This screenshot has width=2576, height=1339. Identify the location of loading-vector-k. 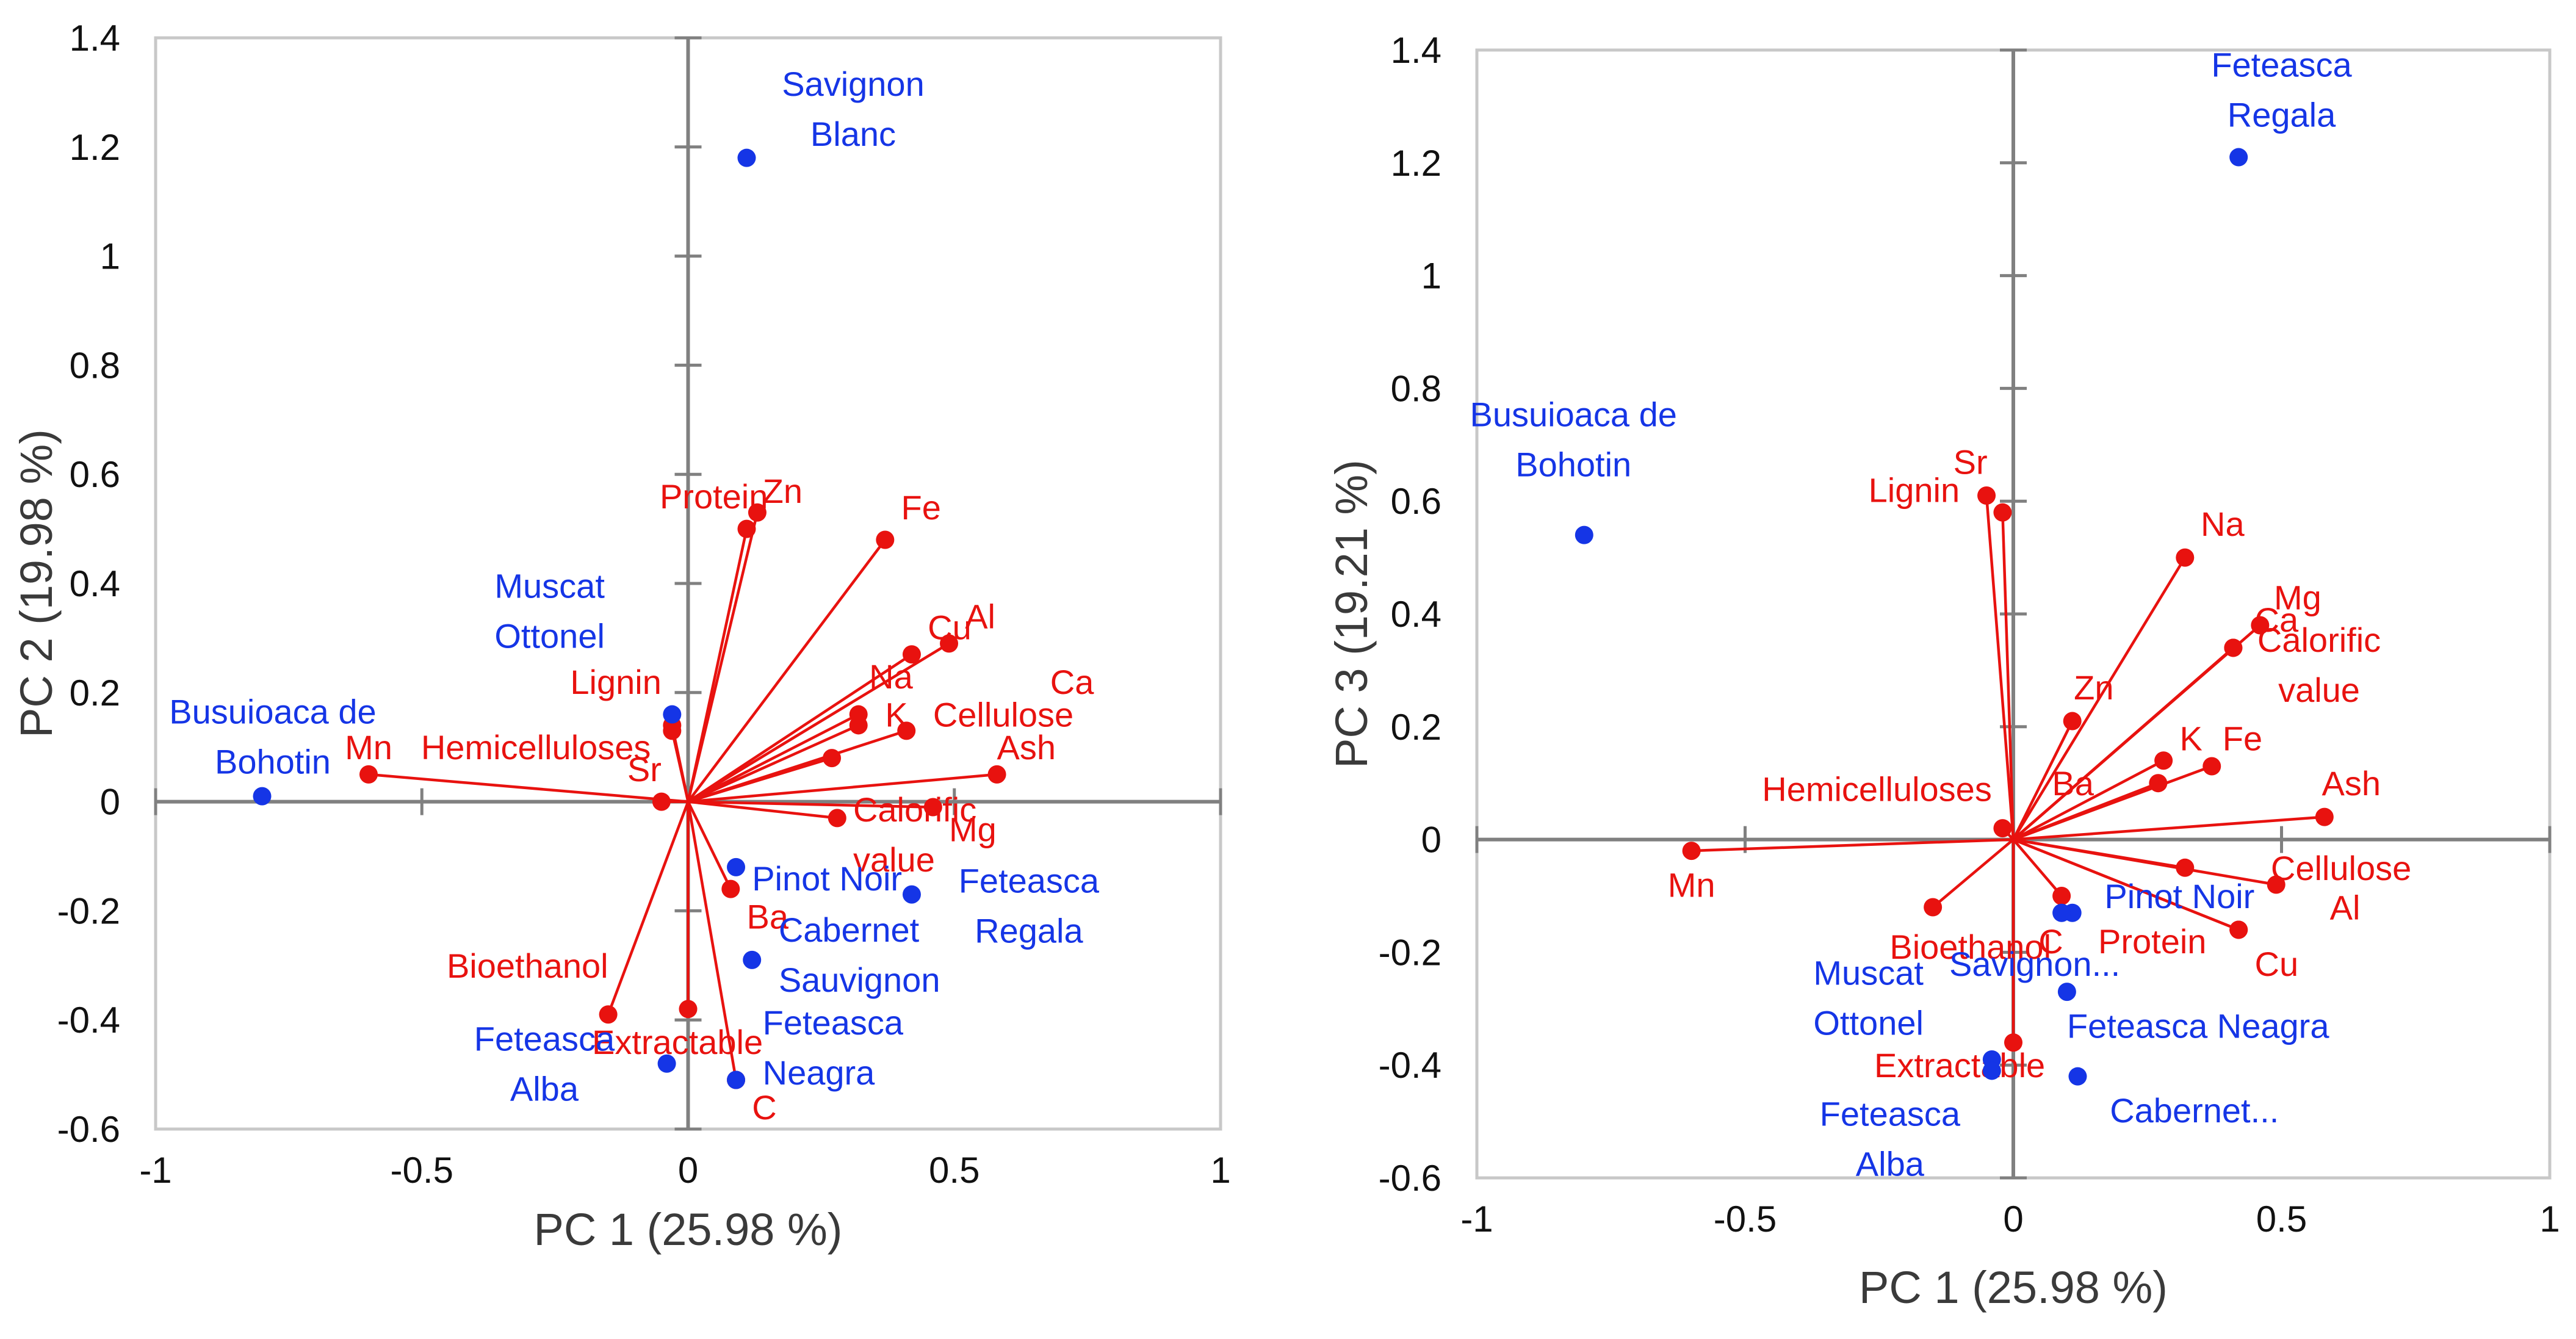
(759, 779).